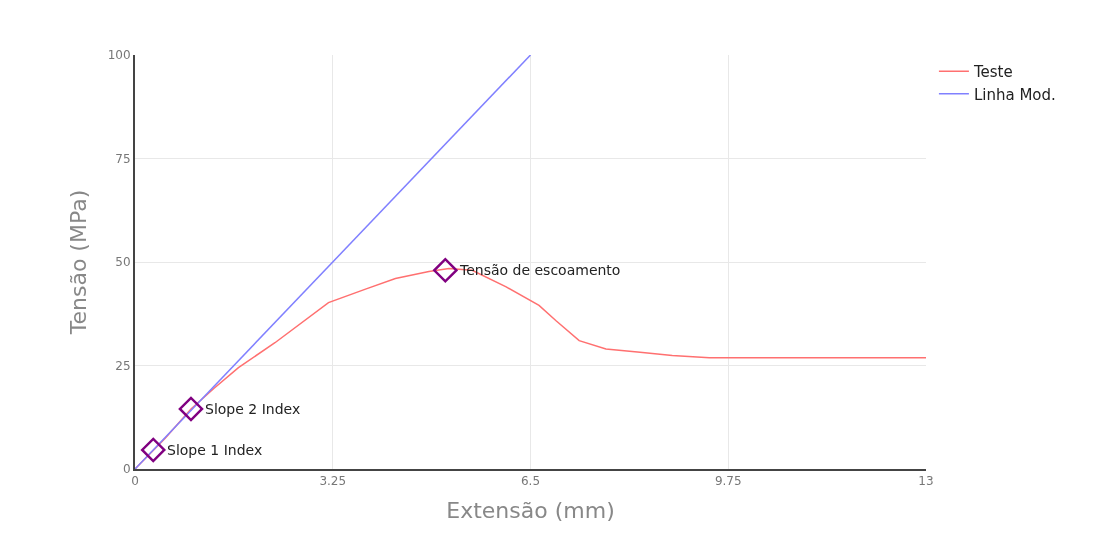 The width and height of the screenshot is (1096, 534). I want to click on y-tick-label: 50, so click(123, 262).